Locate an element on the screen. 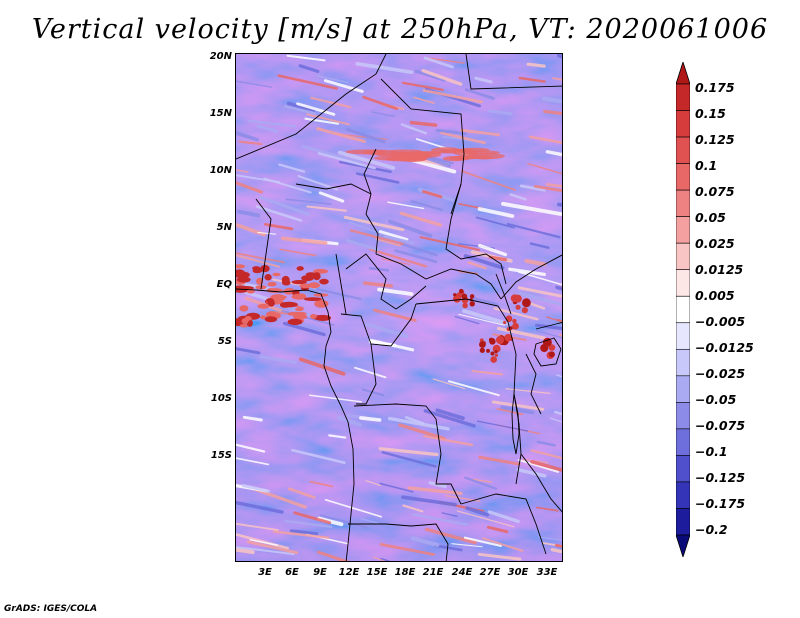 The height and width of the screenshot is (618, 800). lat-label: 20N is located at coordinates (220, 56).